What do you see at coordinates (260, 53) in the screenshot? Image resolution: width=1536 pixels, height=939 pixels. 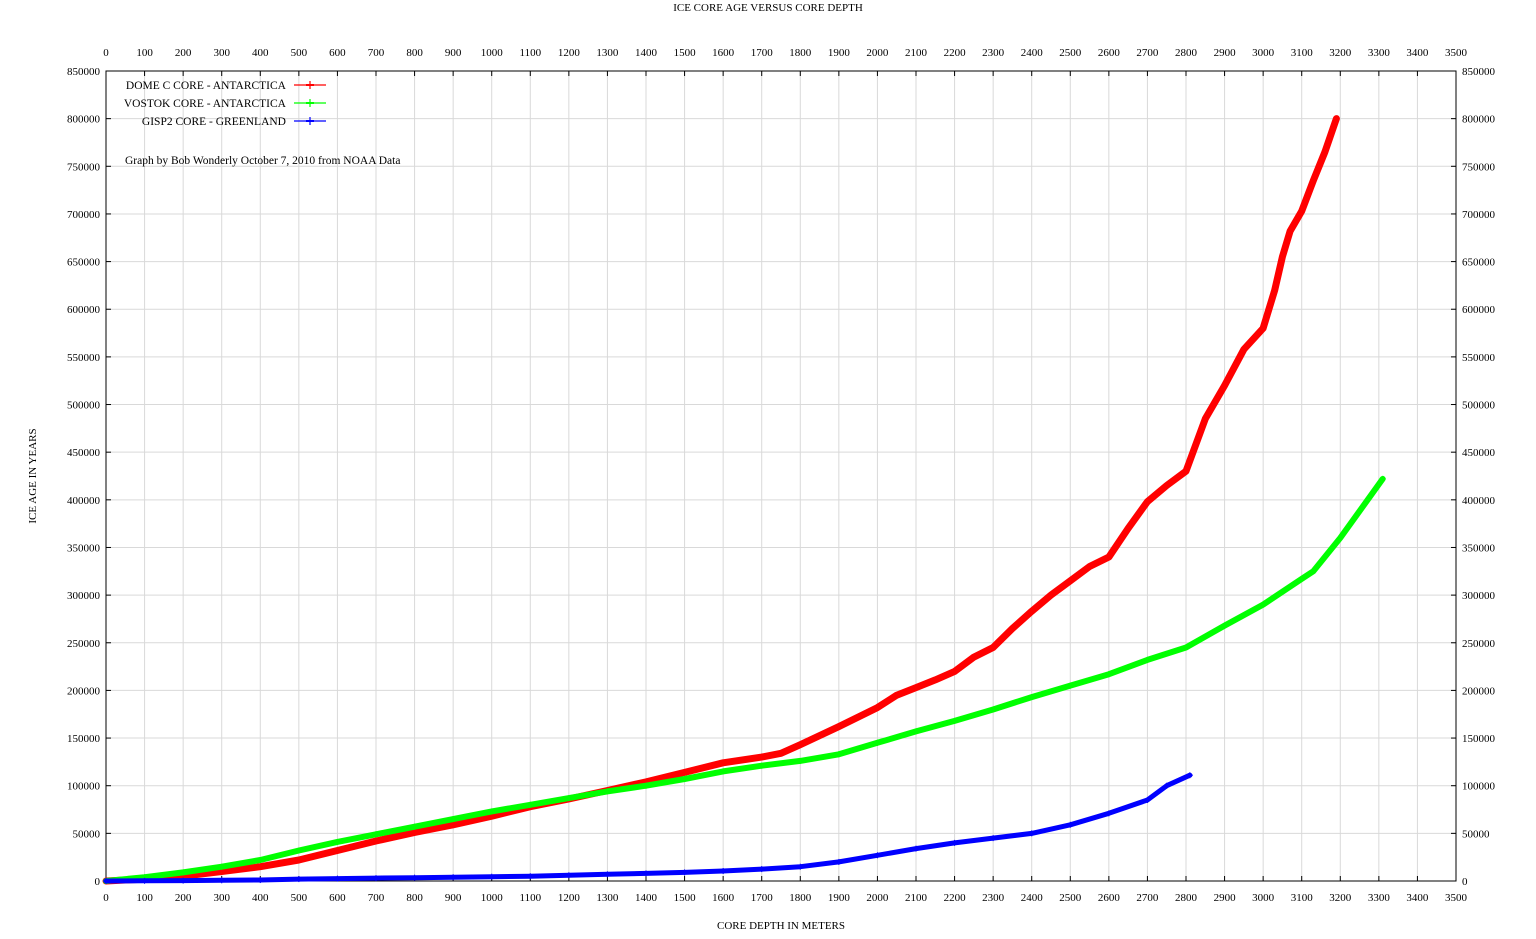 I see `x-tick-label-top: 400` at bounding box center [260, 53].